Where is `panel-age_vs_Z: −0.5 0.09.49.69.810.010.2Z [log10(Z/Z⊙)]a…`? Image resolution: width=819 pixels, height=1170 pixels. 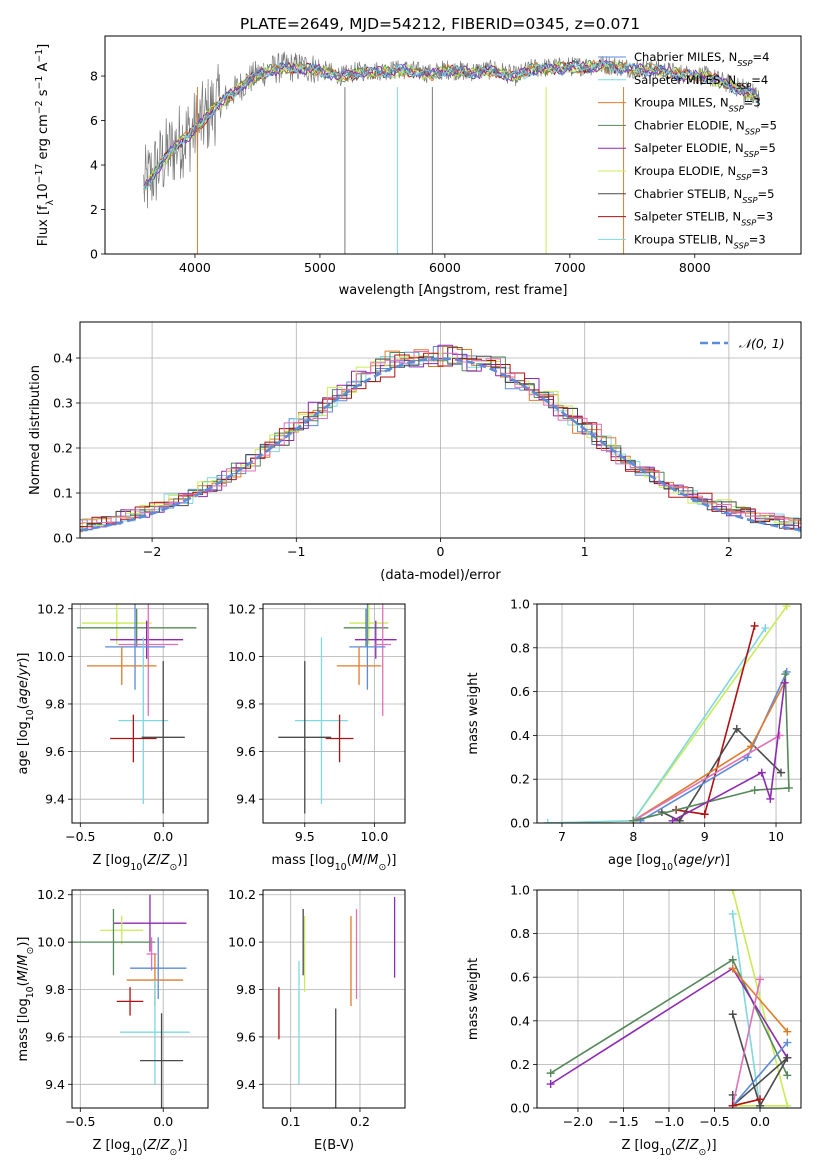
panel-age_vs_Z: −0.5 0.09.49.69.810.010.2Z [log10(Z/Z⊙)]a… is located at coordinates (112, 737).